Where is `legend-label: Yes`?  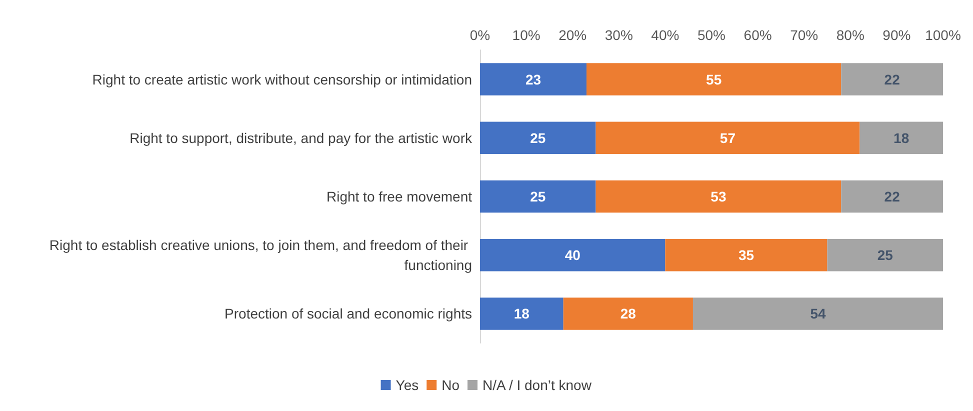
legend-label: Yes is located at coordinates (407, 385).